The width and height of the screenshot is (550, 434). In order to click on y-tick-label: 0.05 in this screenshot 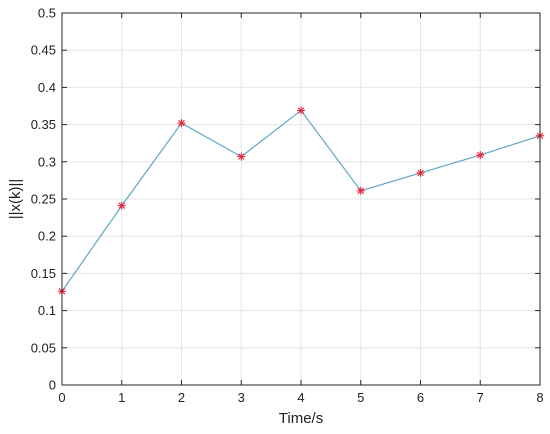, I will do `click(43, 347)`.